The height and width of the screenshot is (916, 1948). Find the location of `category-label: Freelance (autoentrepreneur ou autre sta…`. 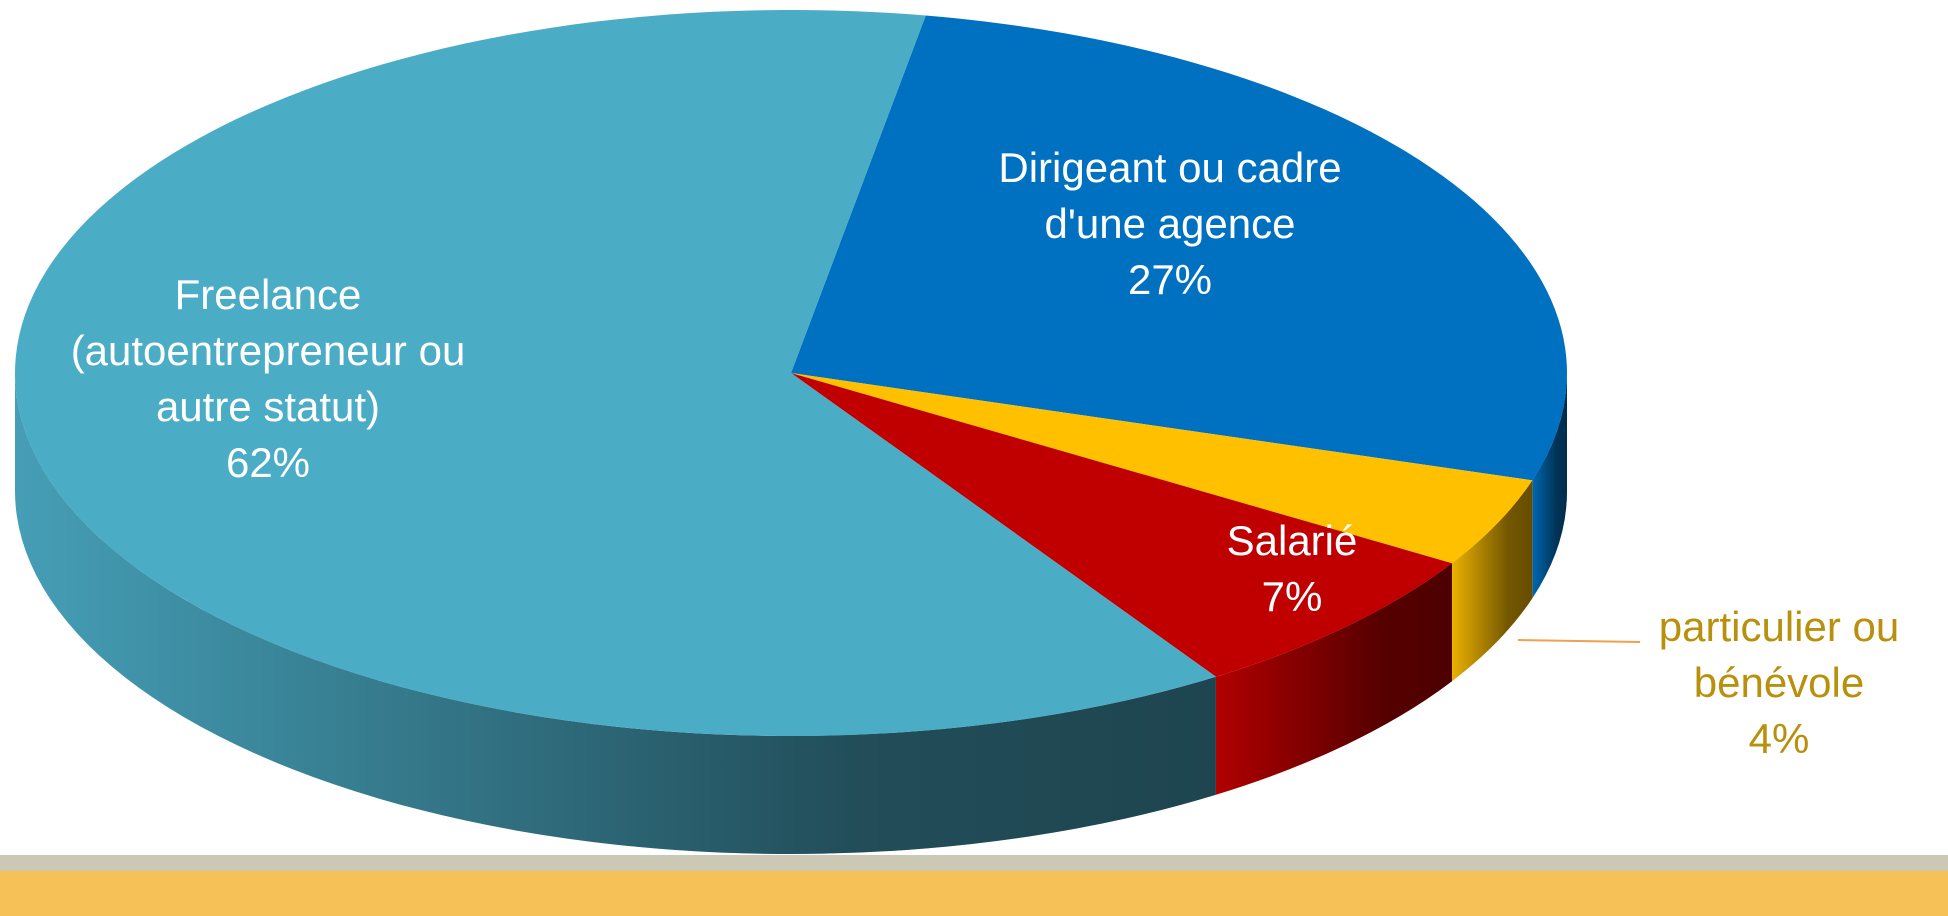

category-label: Freelance (autoentrepreneur ou autre sta… is located at coordinates (268, 350).